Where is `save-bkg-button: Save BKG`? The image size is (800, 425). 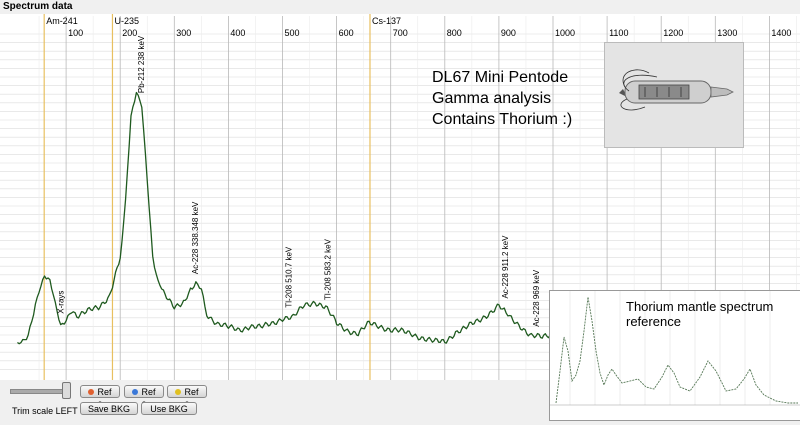 save-bkg-button: Save BKG is located at coordinates (109, 408).